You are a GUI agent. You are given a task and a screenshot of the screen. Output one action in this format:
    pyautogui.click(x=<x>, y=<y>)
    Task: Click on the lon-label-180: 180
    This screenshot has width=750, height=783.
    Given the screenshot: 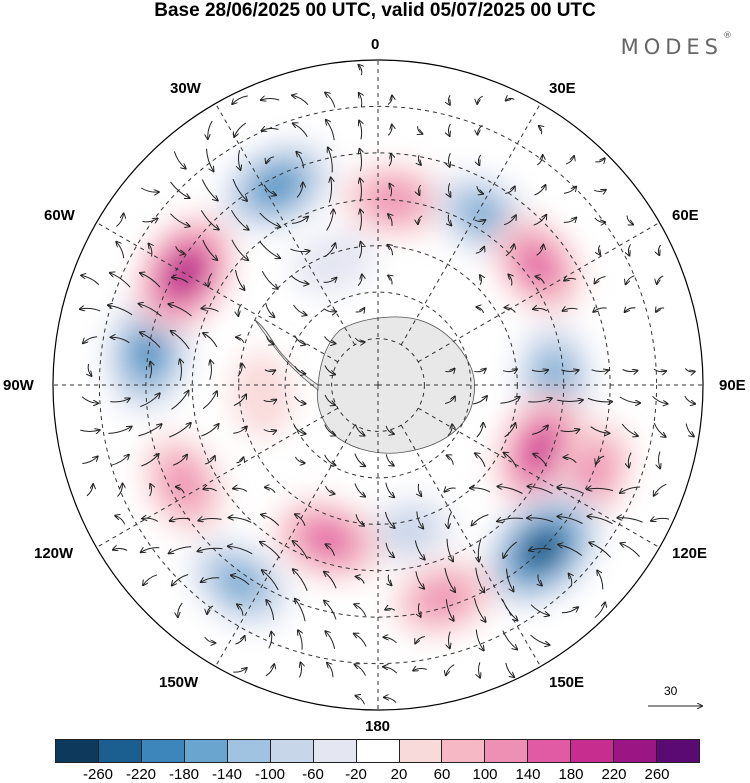 What is the action you would take?
    pyautogui.click(x=378, y=726)
    